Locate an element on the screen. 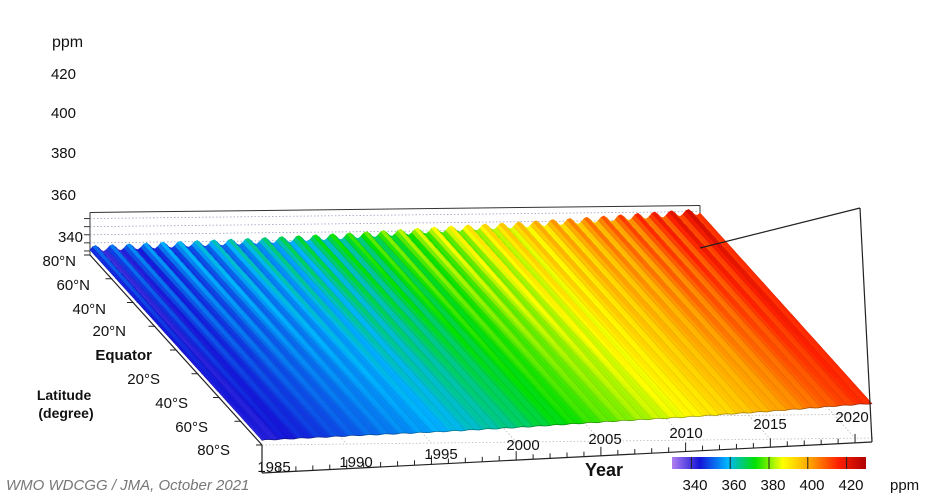 The image size is (931, 502). floor-gridline is located at coordinates (567, 441).